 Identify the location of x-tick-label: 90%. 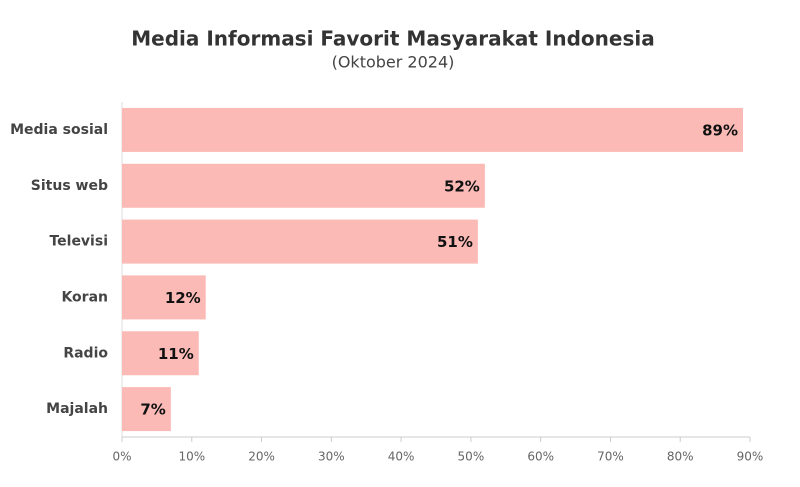
(750, 457).